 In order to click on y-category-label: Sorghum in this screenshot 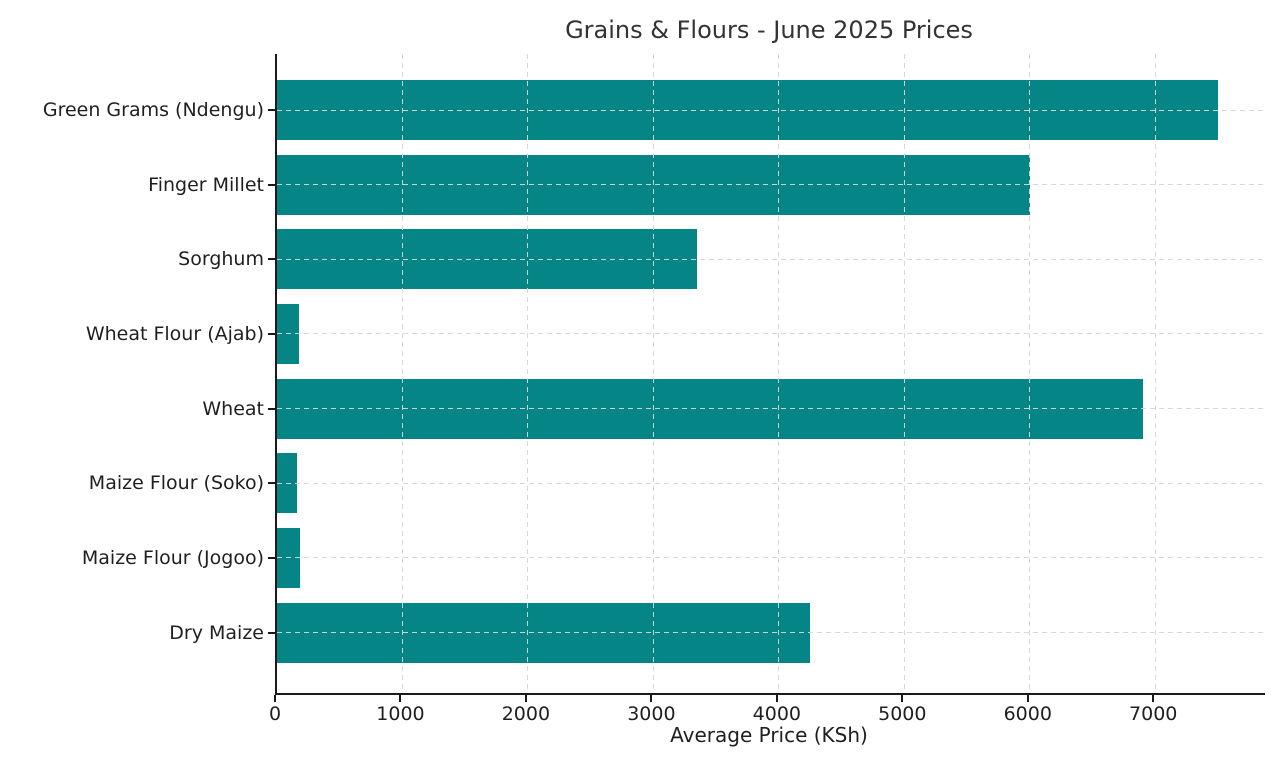, I will do `click(221, 259)`.